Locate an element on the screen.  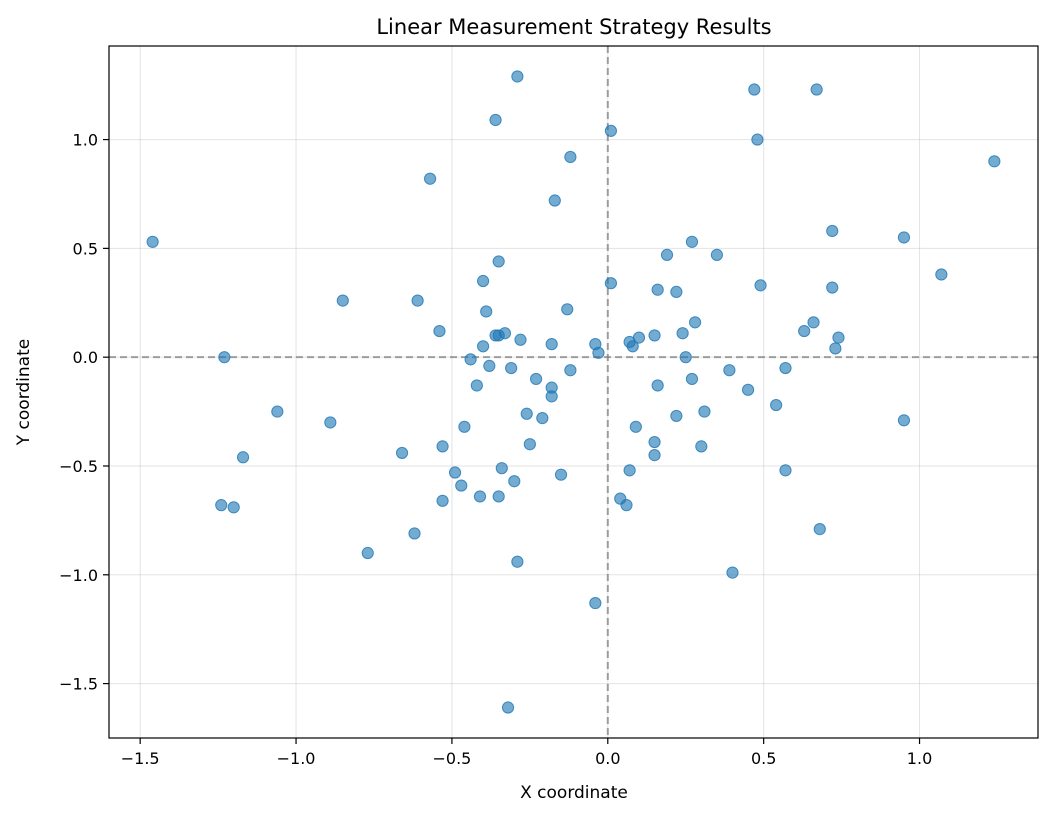
x-tick-label: 0.5 is located at coordinates (763, 758).